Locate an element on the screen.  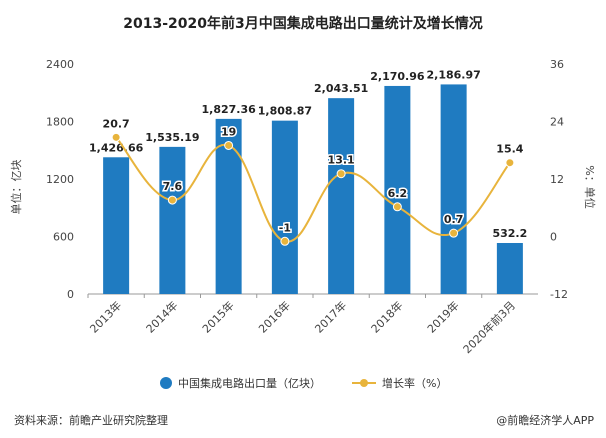
growth-value-label: 7.6 is located at coordinates (173, 186).